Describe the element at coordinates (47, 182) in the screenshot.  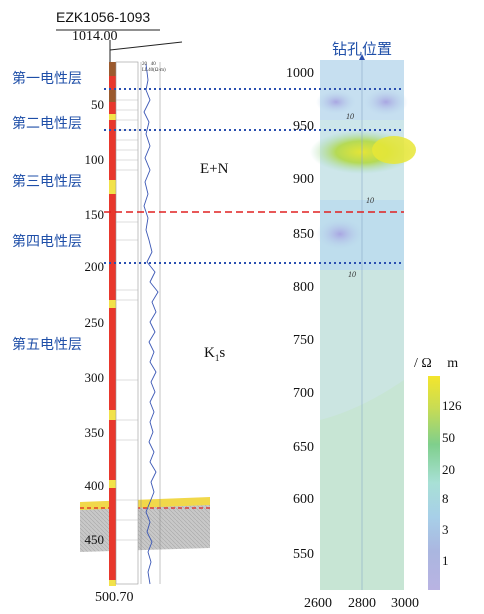
I see `layer-label-3: 第三电性层` at that location.